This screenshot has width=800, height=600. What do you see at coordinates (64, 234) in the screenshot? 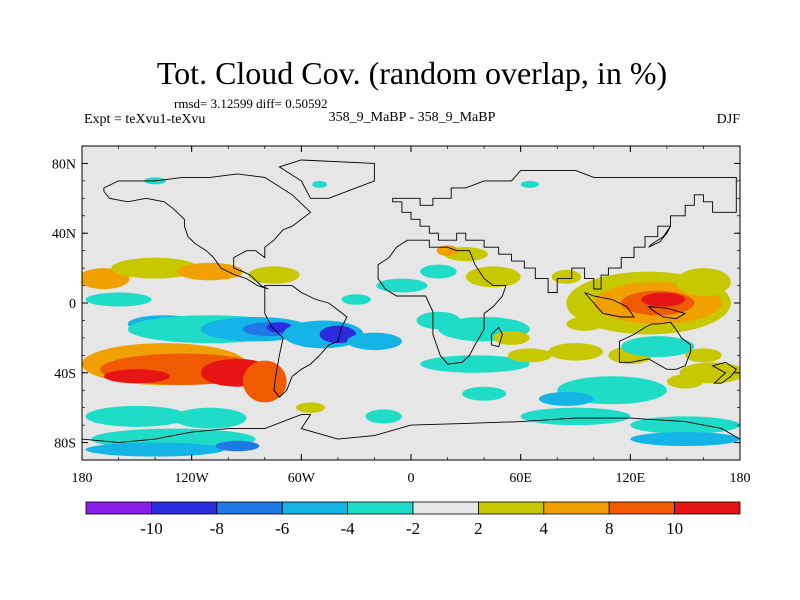
I see `y-tick-label-1: 40N` at bounding box center [64, 234].